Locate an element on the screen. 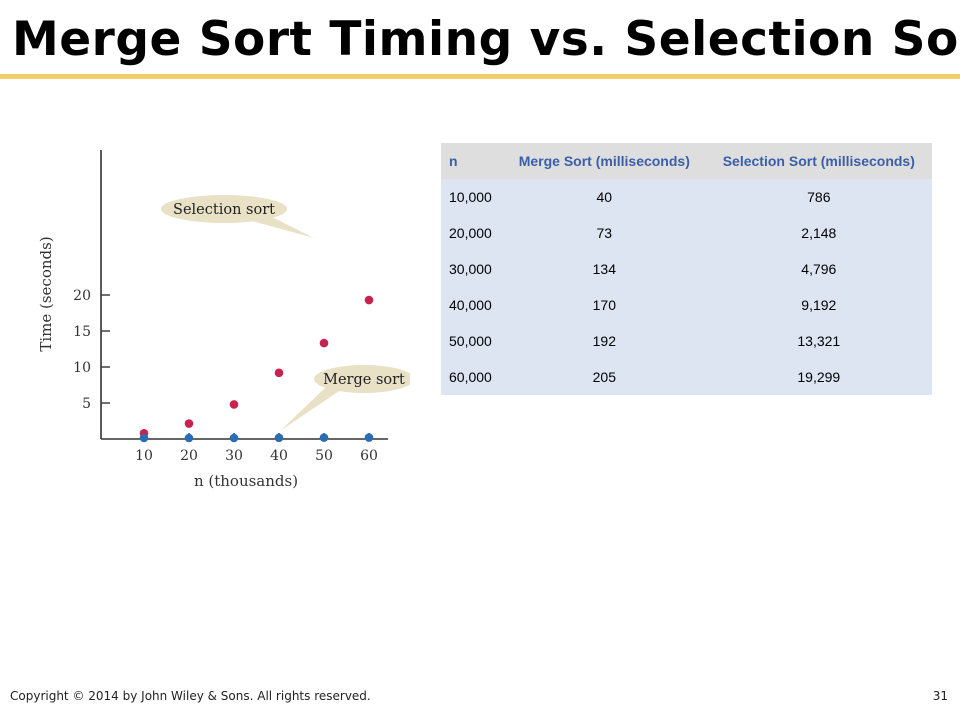 Image resolution: width=960 pixels, height=720 pixels. x-axis-title: n (thousands) is located at coordinates (246, 481).